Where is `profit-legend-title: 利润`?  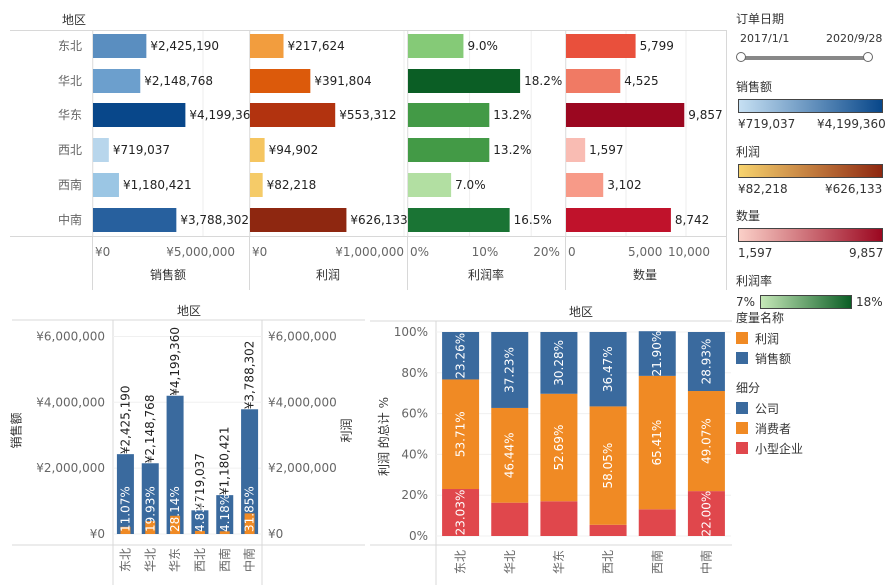
profit-legend-title: 利润 is located at coordinates (748, 152).